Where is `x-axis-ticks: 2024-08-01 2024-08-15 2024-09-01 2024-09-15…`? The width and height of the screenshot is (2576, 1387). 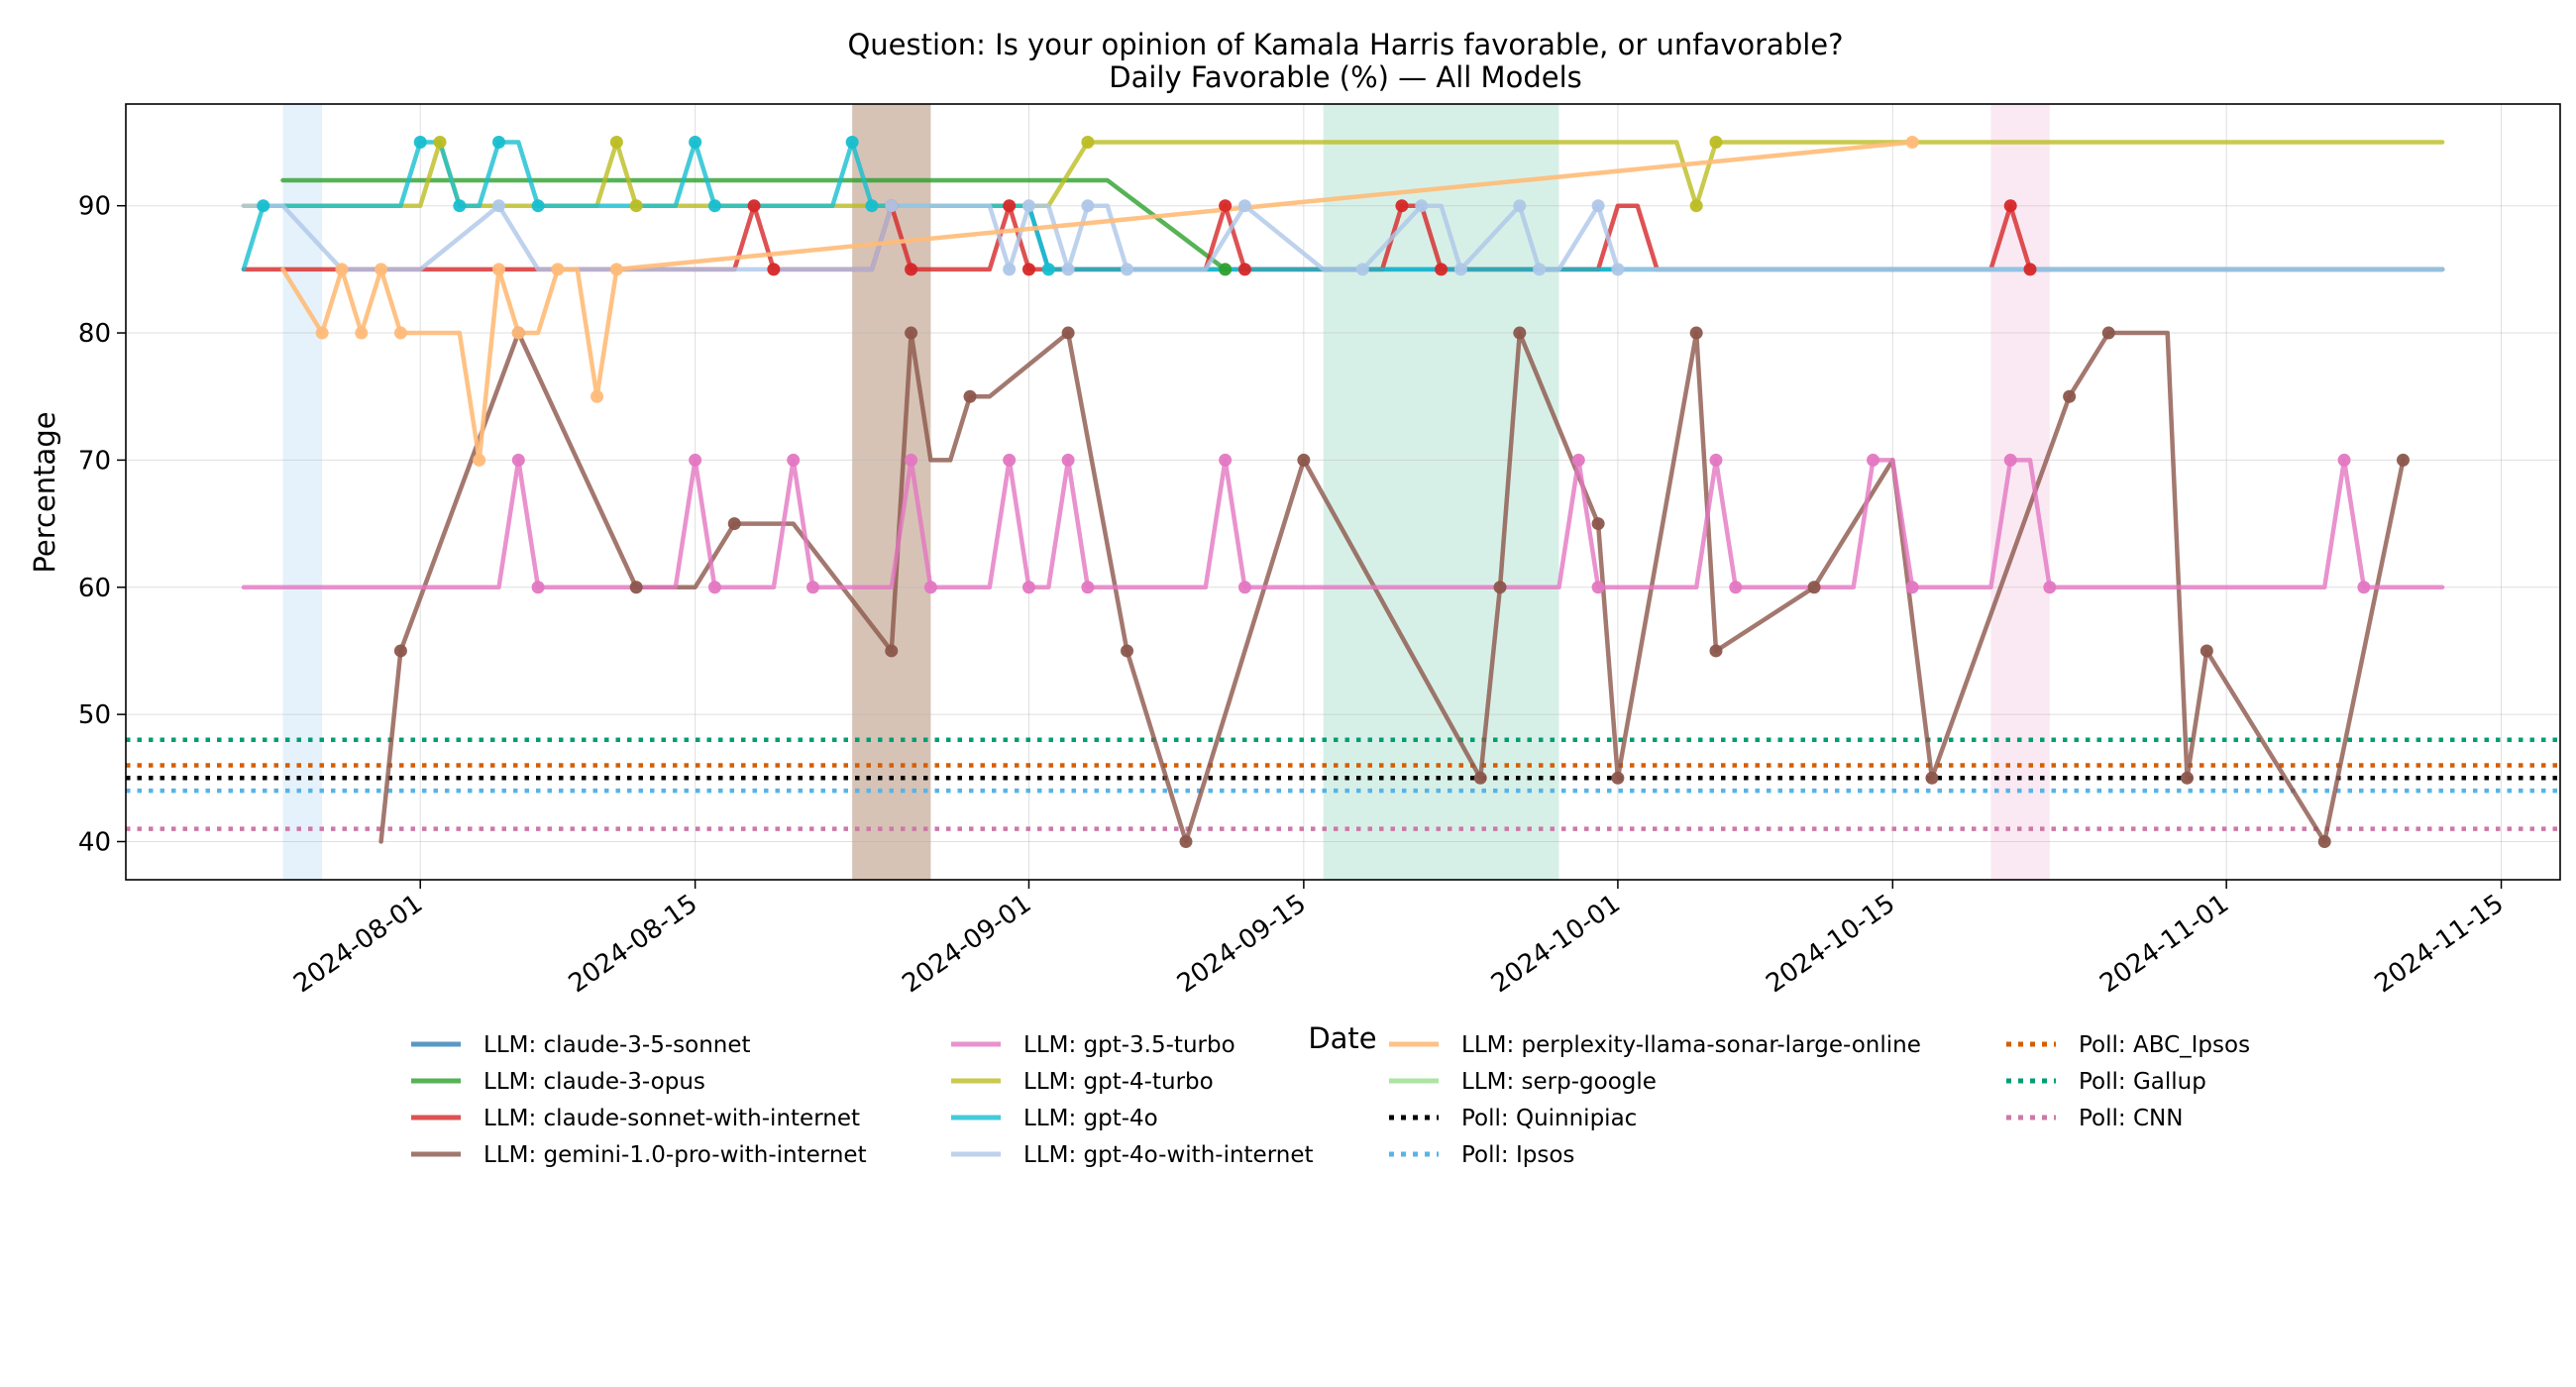 x-axis-ticks: 2024-08-01 2024-08-15 2024-09-01 2024-09-15… is located at coordinates (1399, 939).